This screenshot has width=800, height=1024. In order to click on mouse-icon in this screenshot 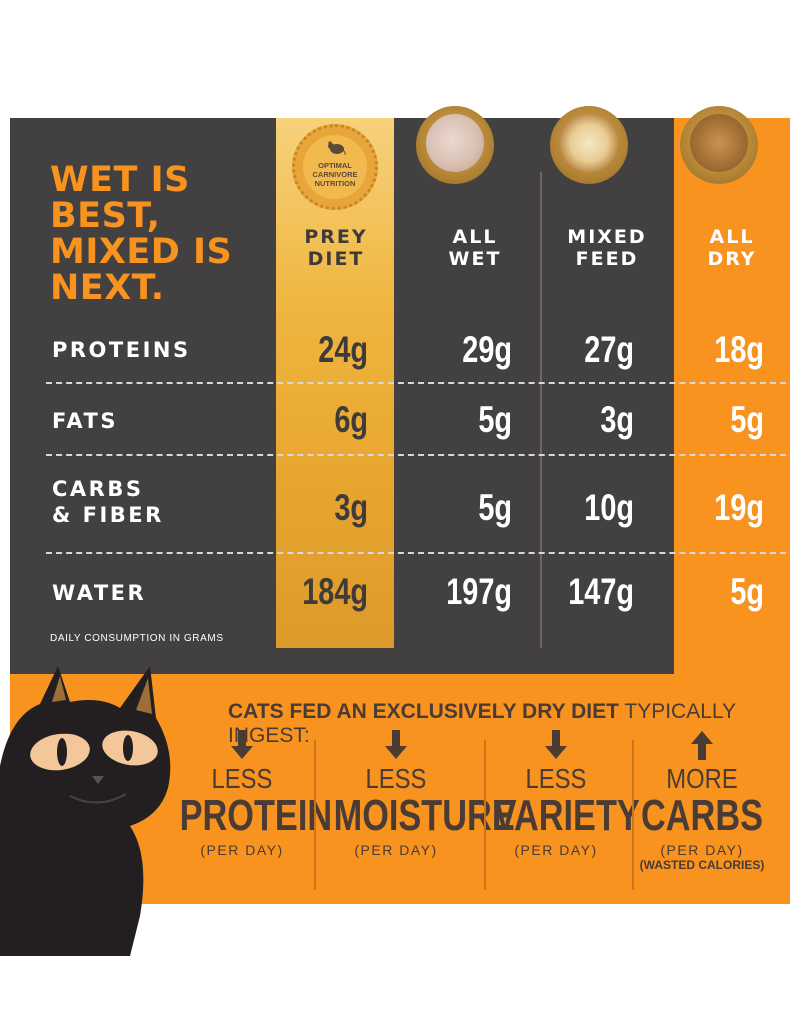, I will do `click(337, 148)`.